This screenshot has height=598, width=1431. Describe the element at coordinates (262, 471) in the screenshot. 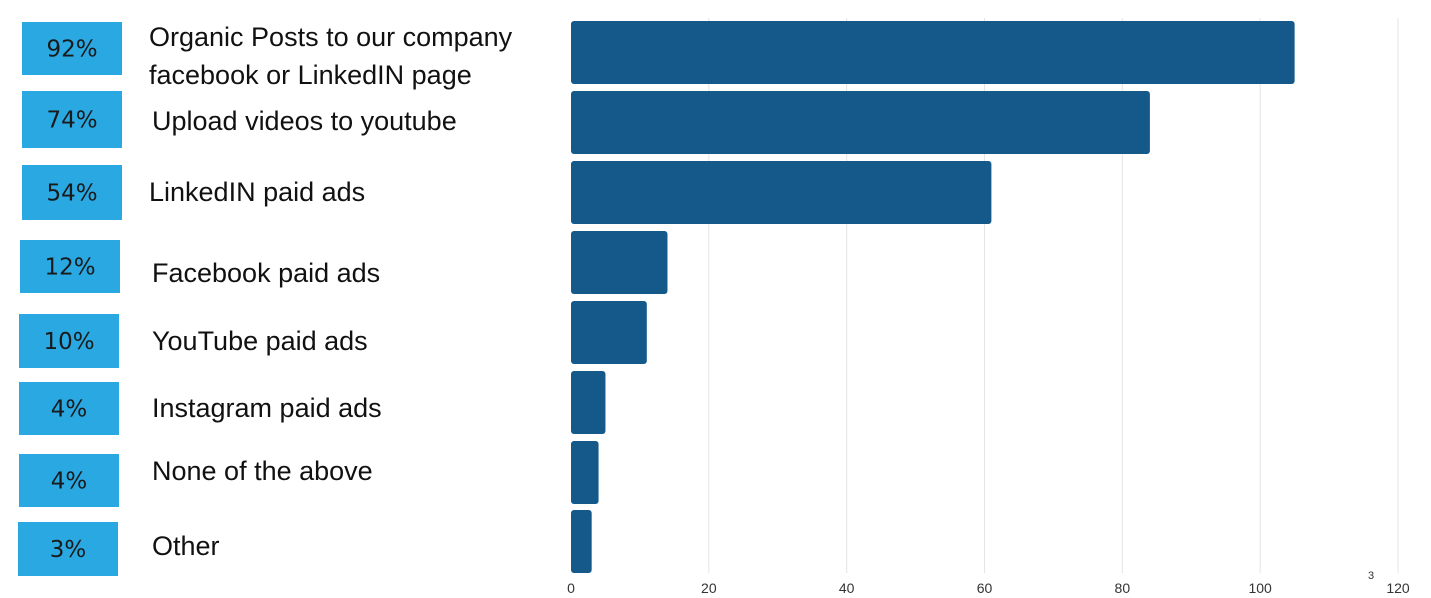

I see `category-label: None of the above` at that location.